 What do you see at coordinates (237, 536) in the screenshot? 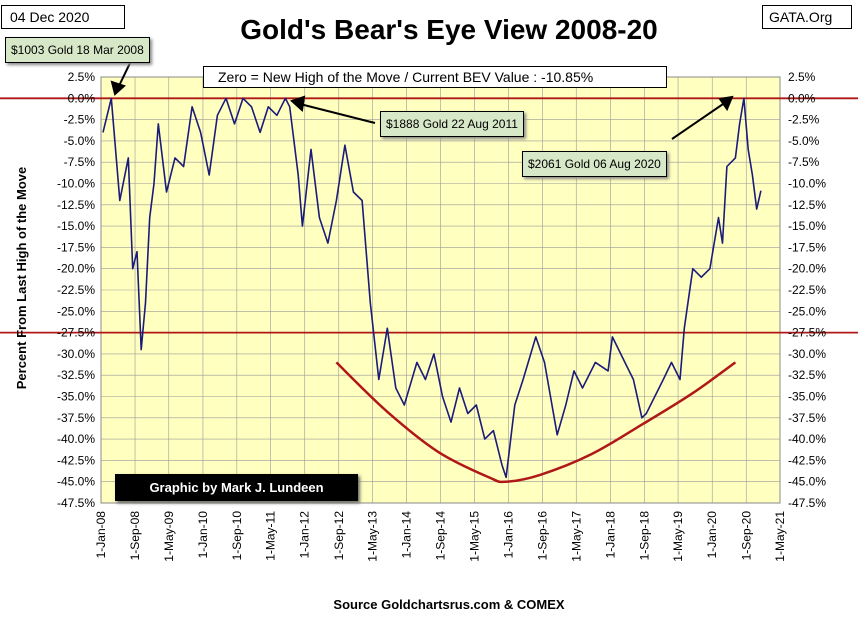
I see `x-tick-label: 1-Sep-10` at bounding box center [237, 536].